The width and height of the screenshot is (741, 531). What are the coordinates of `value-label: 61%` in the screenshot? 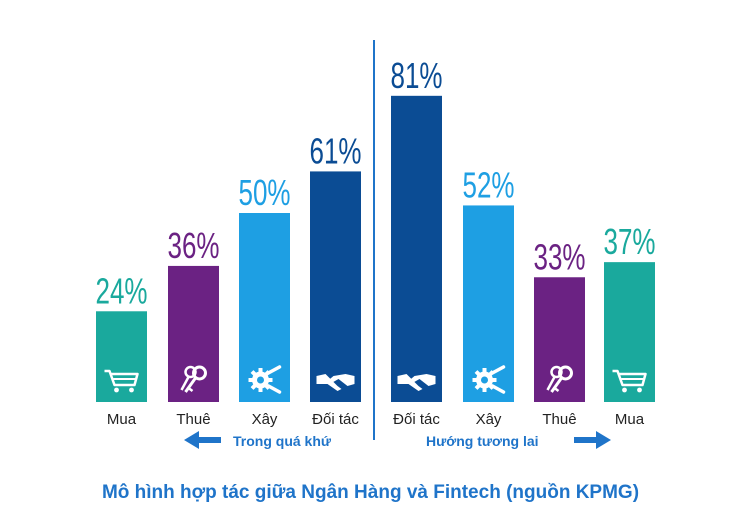 It's located at (336, 150).